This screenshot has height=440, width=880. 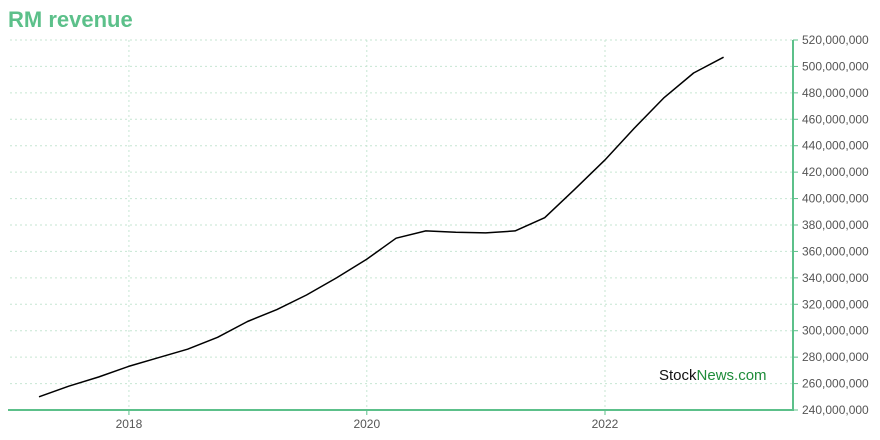 What do you see at coordinates (750, 375) in the screenshot?
I see `watermark-com: .com` at bounding box center [750, 375].